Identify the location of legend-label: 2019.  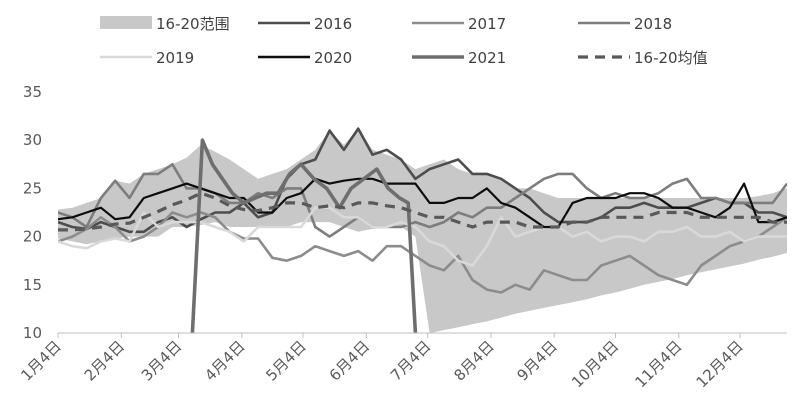
(175, 58).